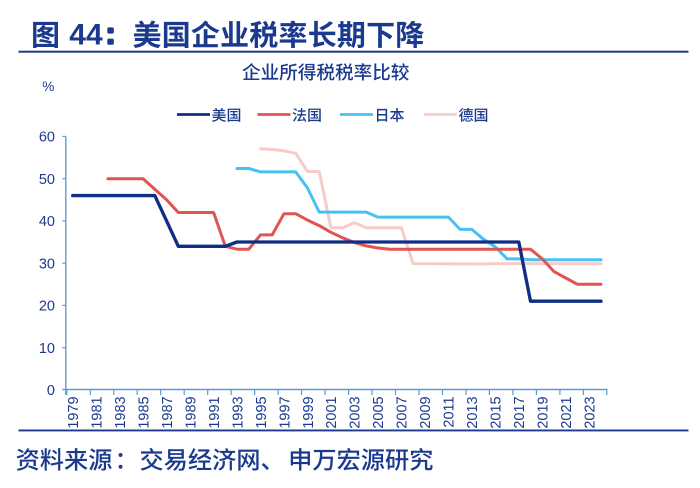  Describe the element at coordinates (168, 412) in the screenshot. I see `svg-text: 1987` at that location.